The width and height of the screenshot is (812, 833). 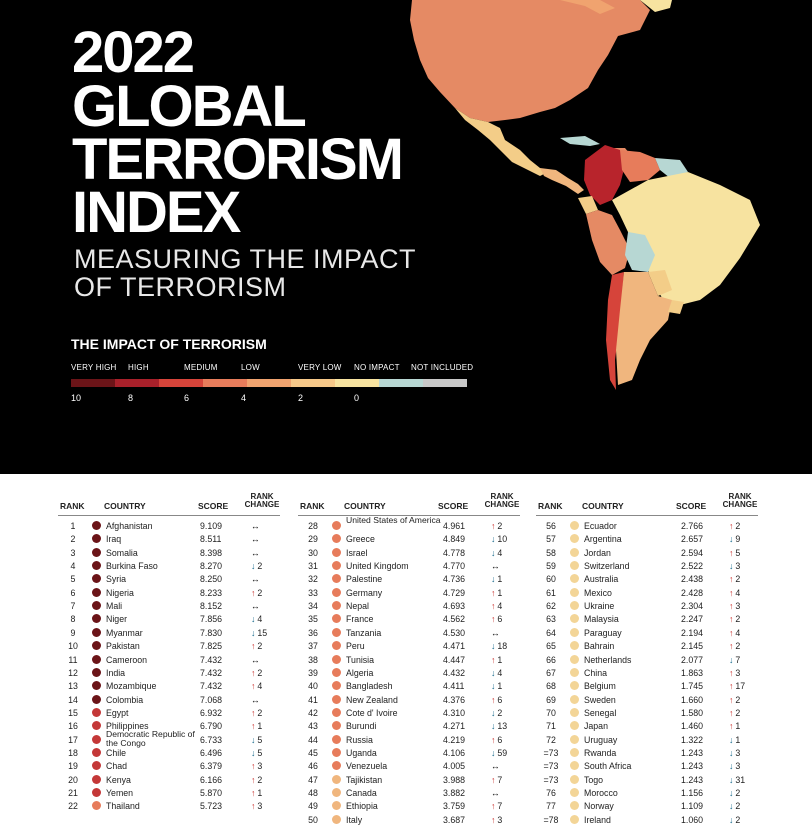 I want to click on score-cell: 4.271, so click(x=454, y=726).